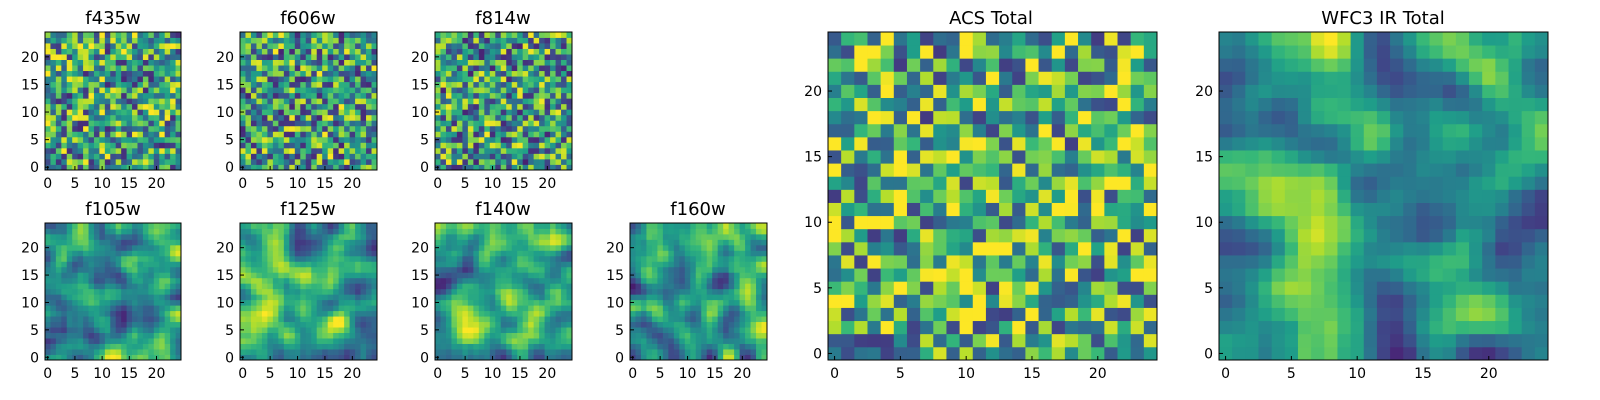 This screenshot has width=1600, height=400. What do you see at coordinates (242, 184) in the screenshot?
I see `x-tick-label: 0` at bounding box center [242, 184].